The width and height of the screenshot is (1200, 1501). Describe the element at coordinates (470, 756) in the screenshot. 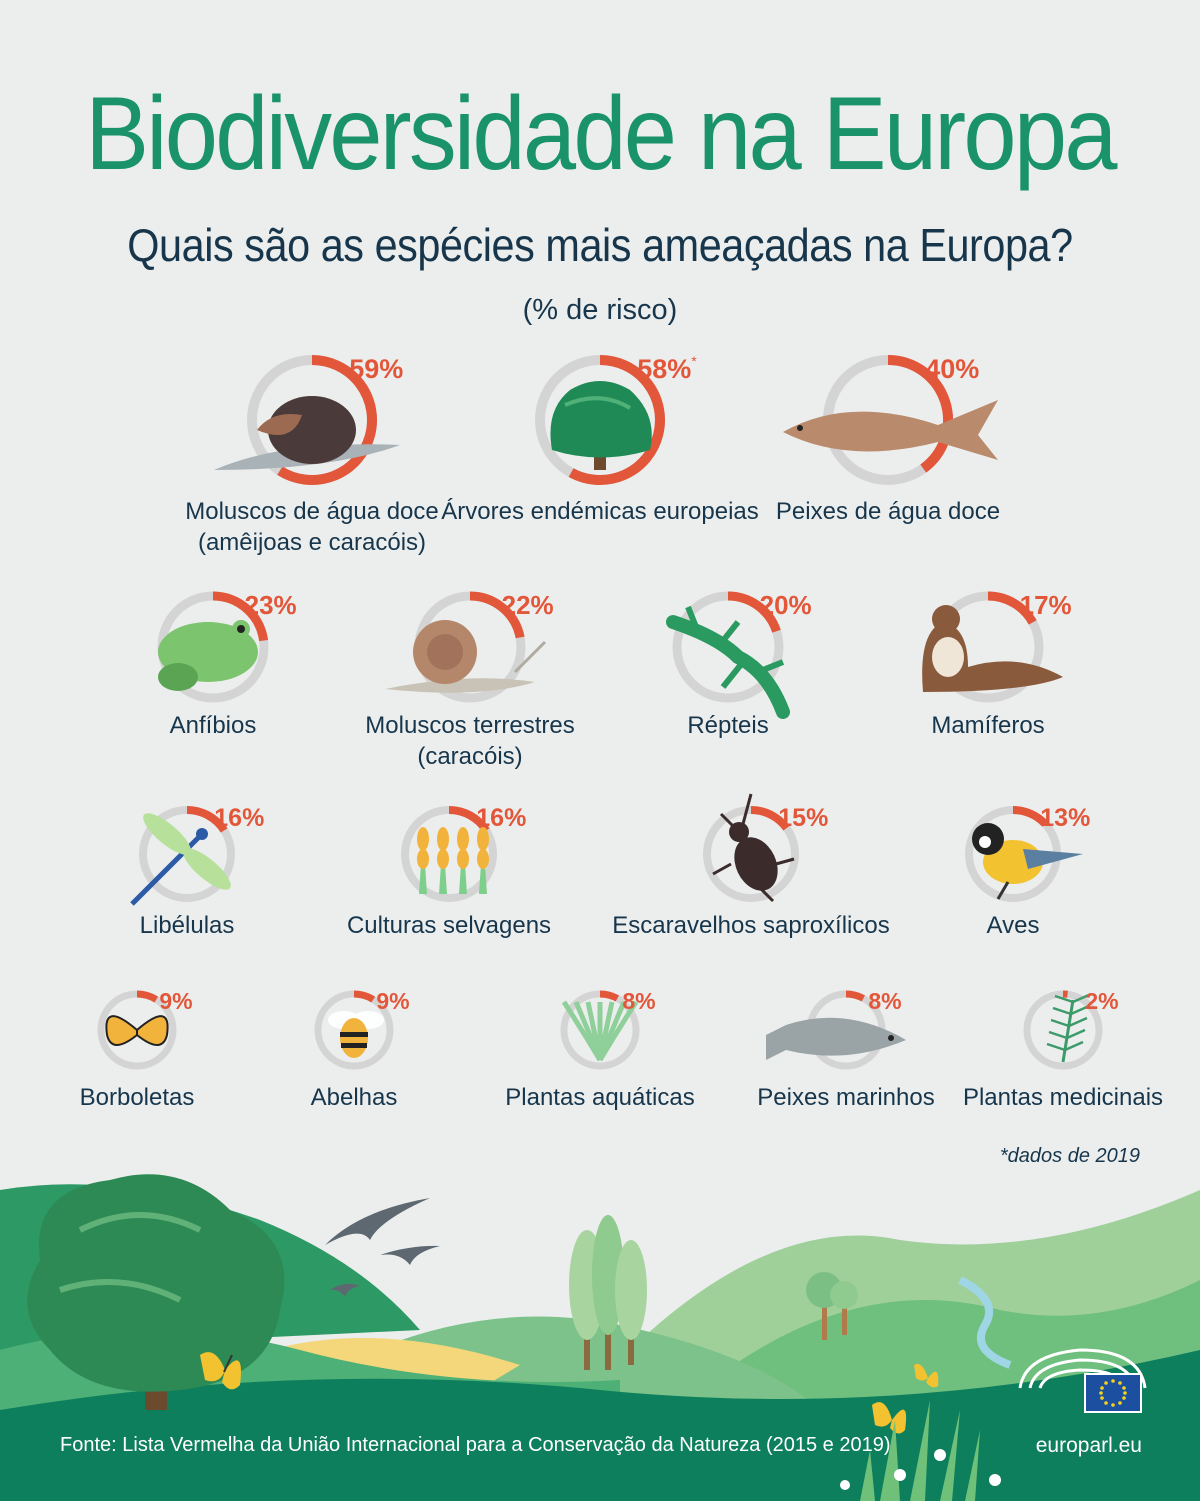

I see `category-label-line2: (caracóis)` at that location.